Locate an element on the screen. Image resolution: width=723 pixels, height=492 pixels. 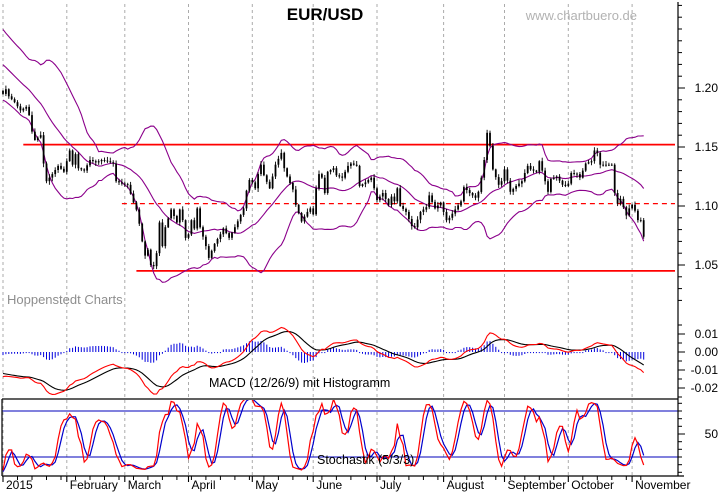
svg-text: -0.01 is located at coordinates (705, 370).